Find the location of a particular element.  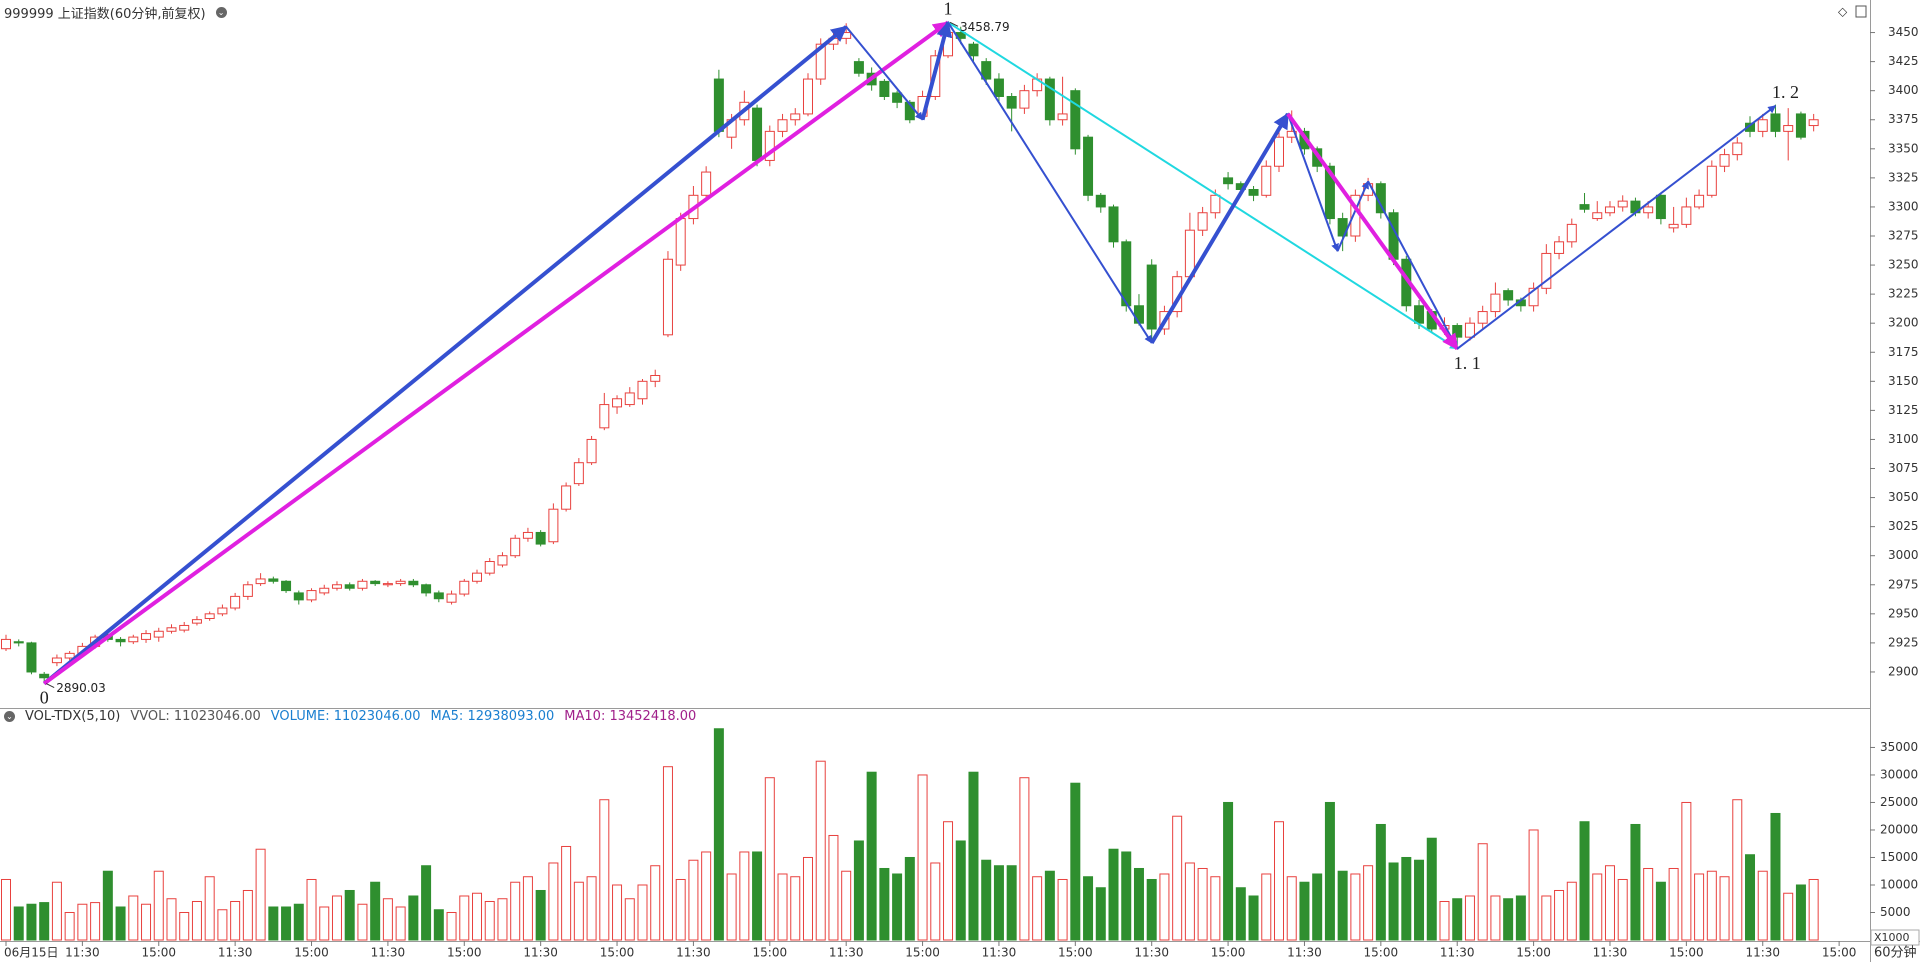

y-tick-label: 3450 is located at coordinates (1903, 32).